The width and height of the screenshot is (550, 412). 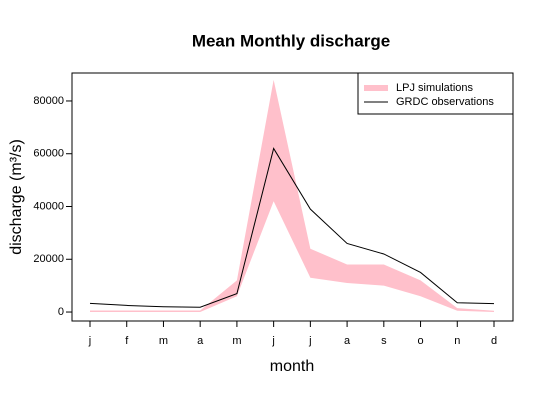 What do you see at coordinates (127, 341) in the screenshot?
I see `x-tick-label: f` at bounding box center [127, 341].